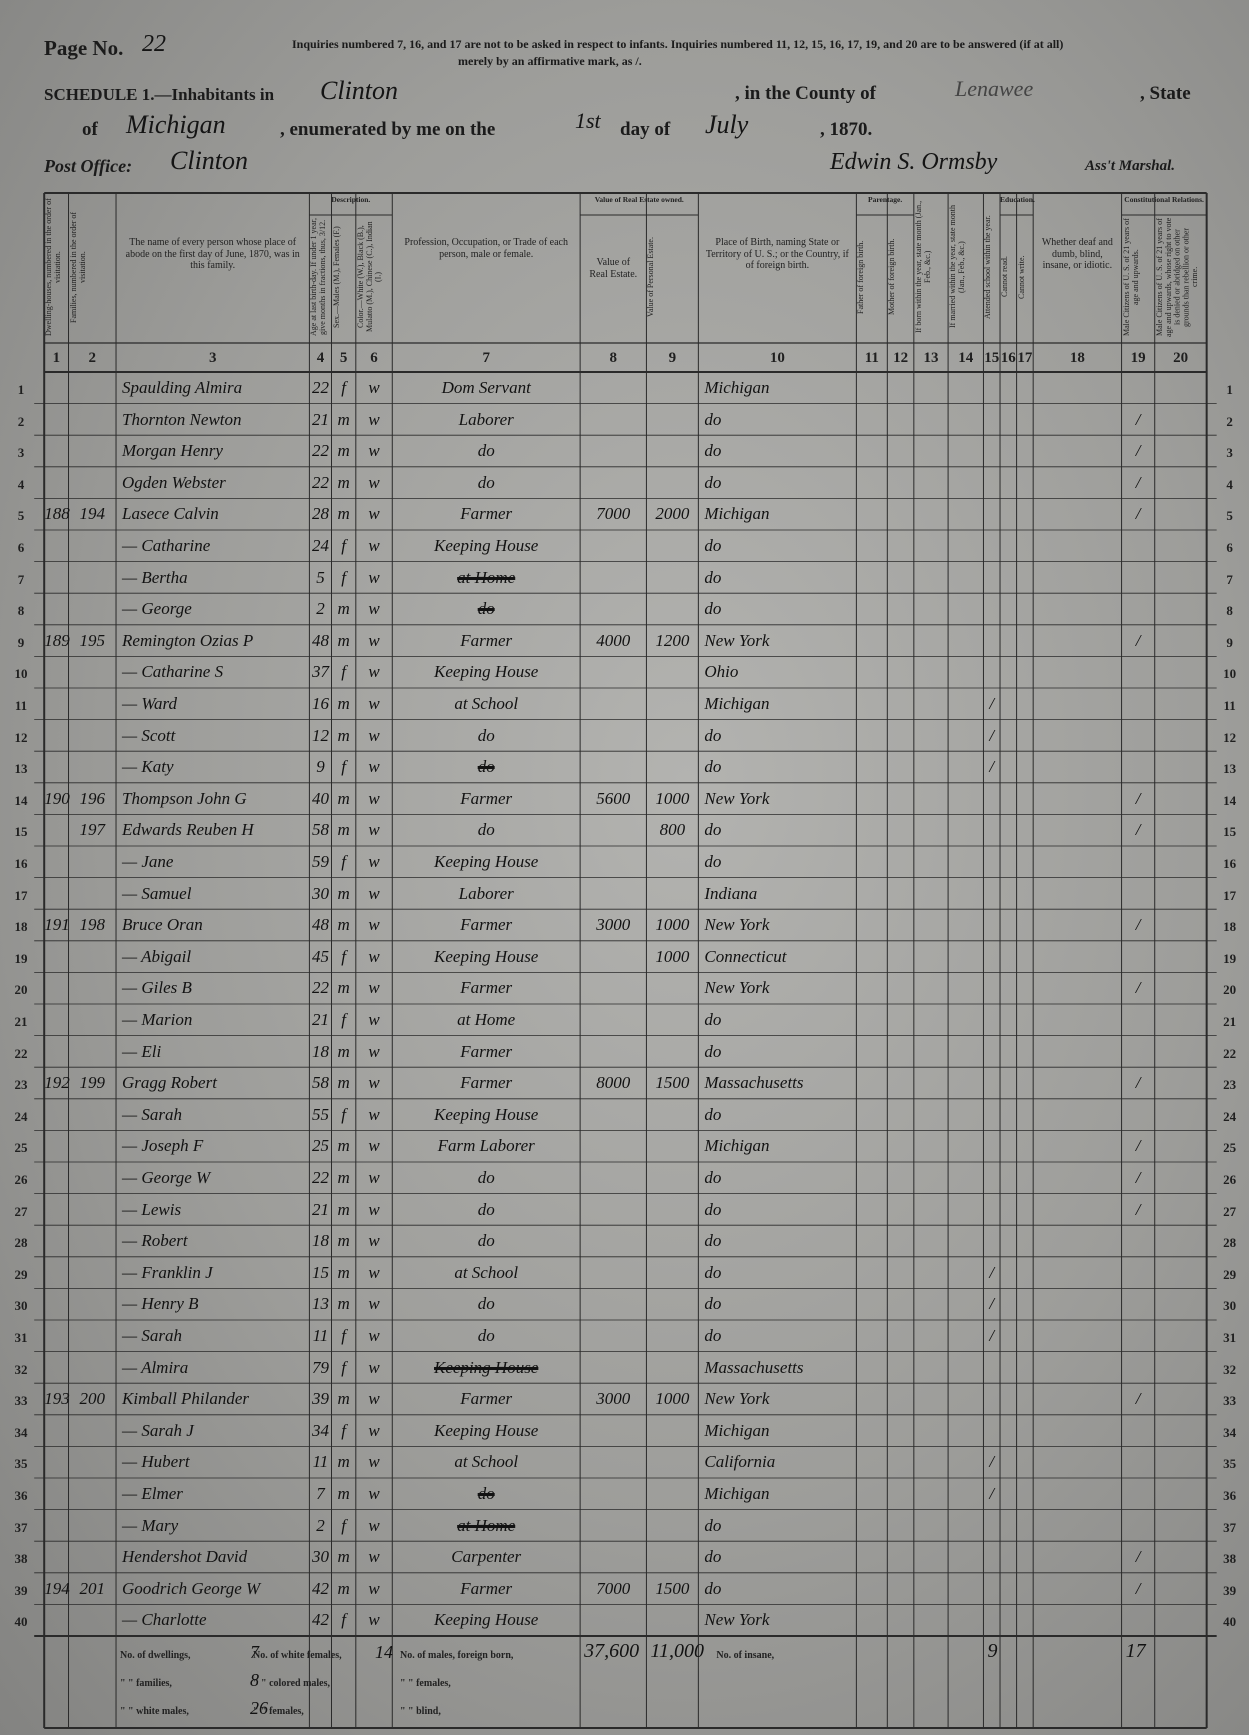  What do you see at coordinates (21, 1148) in the screenshot?
I see `line-number: 25` at bounding box center [21, 1148].